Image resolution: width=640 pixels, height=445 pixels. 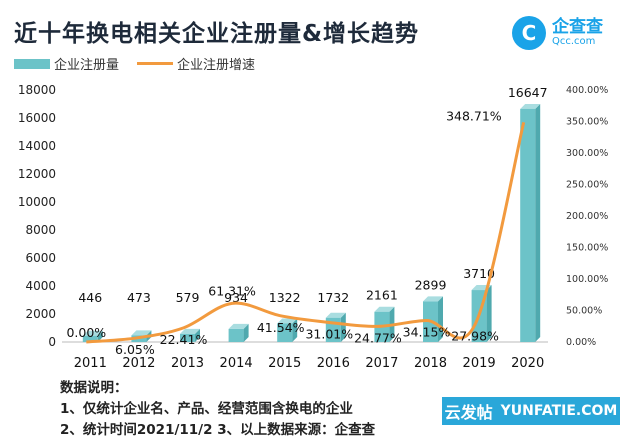 I want to click on legend-bar-swatch, so click(x=32, y=63).